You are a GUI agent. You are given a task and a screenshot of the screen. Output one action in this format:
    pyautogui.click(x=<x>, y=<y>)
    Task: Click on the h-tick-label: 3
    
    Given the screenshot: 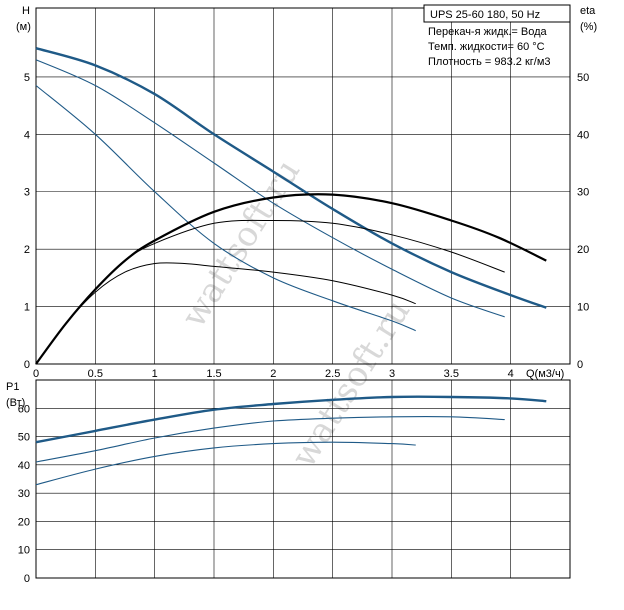 What is the action you would take?
    pyautogui.click(x=27, y=193)
    